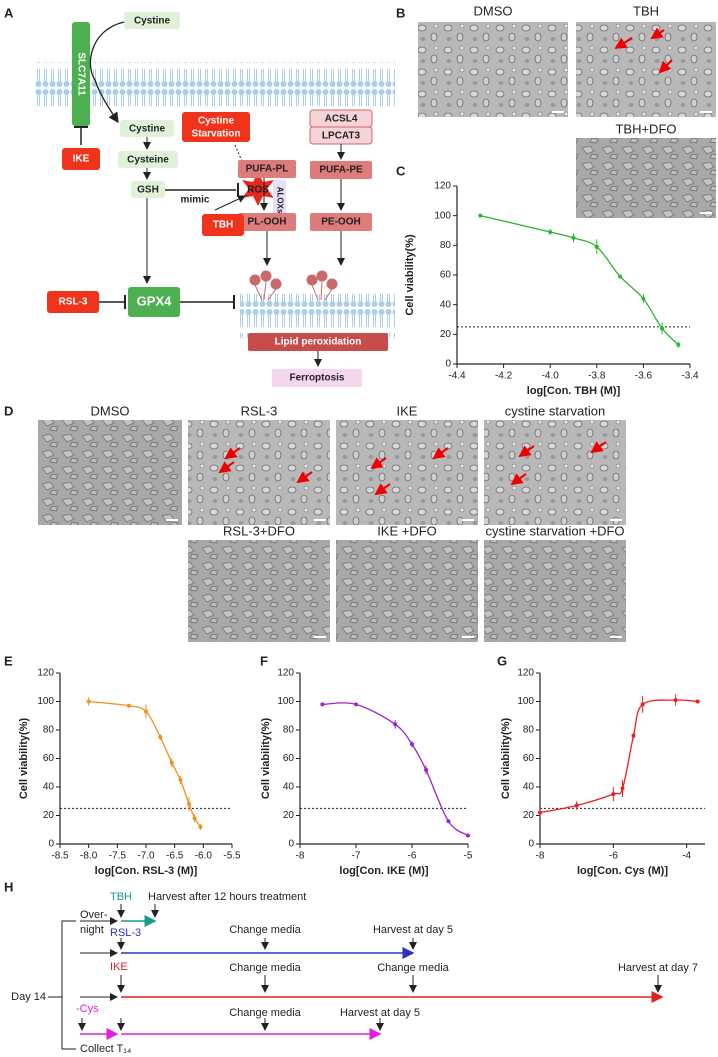  Describe the element at coordinates (279, 200) in the screenshot. I see `node-label: ALOXs` at that location.